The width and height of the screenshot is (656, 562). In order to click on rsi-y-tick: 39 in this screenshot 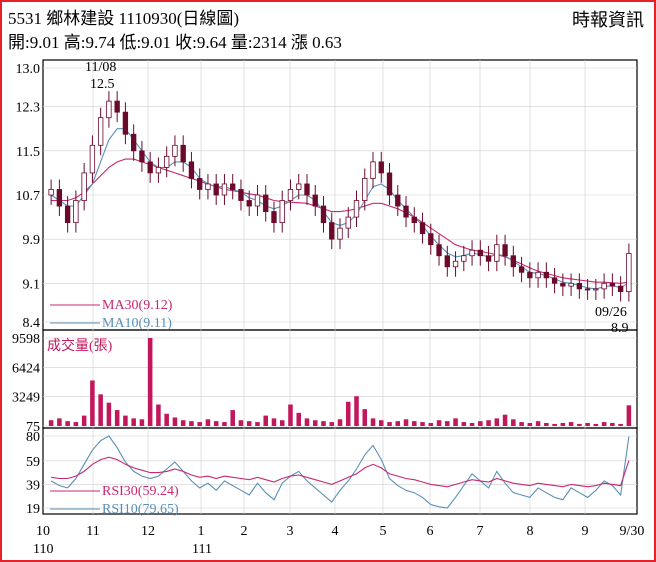, I will do `click(33, 485)`.